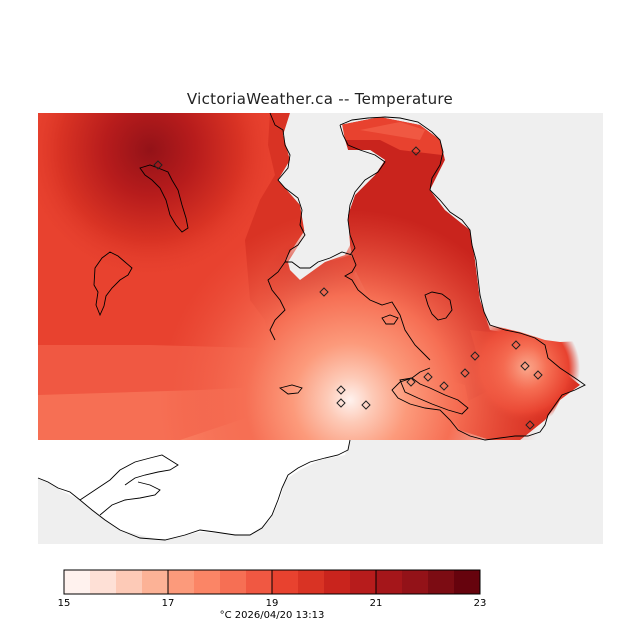  Describe the element at coordinates (272, 603) in the screenshot. I see `color-scale-tick-label: 19` at that location.